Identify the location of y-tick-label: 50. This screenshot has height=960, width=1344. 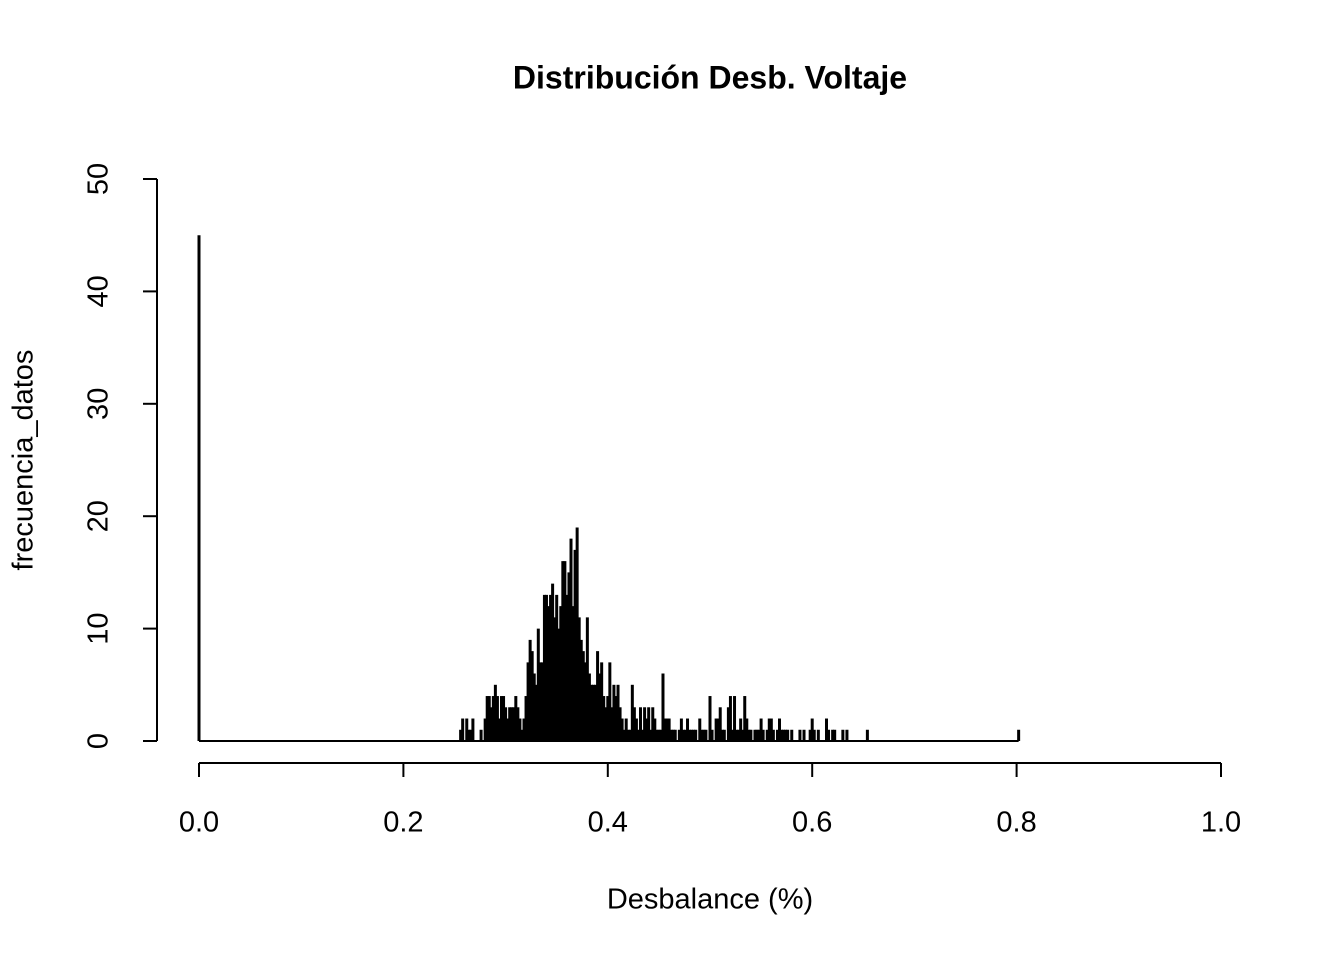
(99, 179).